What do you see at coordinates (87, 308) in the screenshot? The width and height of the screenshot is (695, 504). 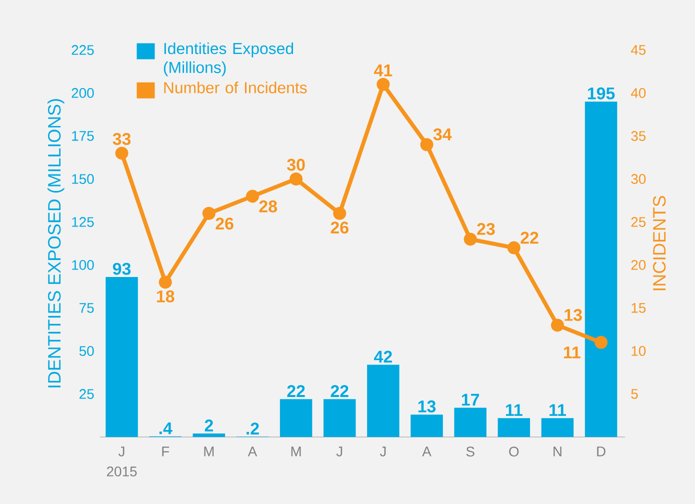 I see `y-tick-label: 75` at bounding box center [87, 308].